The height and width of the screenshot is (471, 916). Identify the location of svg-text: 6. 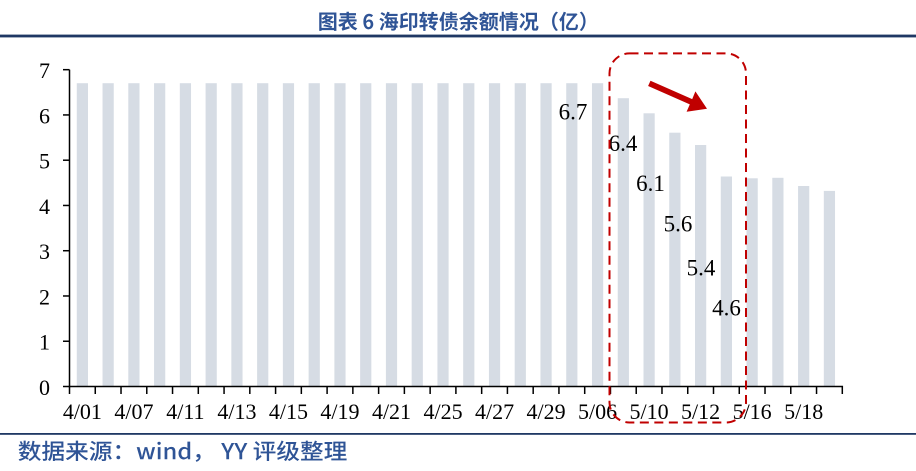
(44, 115).